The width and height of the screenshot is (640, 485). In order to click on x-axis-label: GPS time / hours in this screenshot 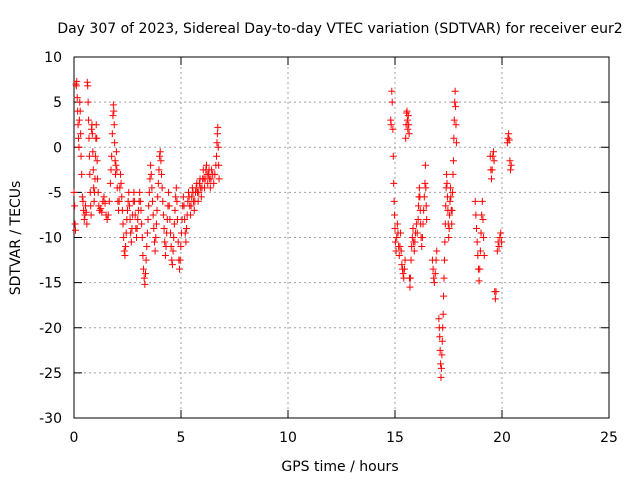, I will do `click(339, 467)`.